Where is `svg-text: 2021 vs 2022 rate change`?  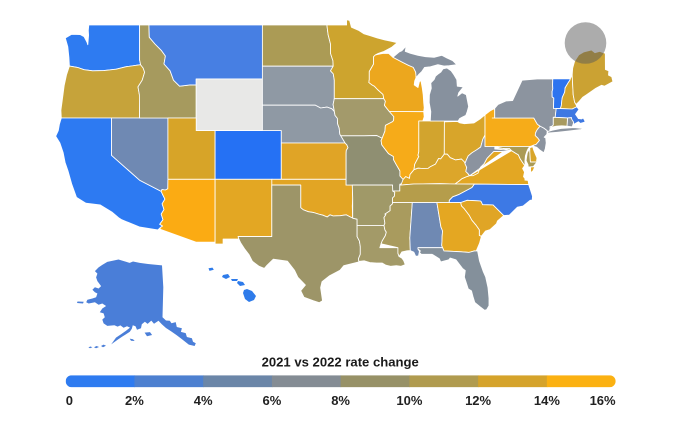
svg-text: 2021 vs 2022 rate change is located at coordinates (340, 361).